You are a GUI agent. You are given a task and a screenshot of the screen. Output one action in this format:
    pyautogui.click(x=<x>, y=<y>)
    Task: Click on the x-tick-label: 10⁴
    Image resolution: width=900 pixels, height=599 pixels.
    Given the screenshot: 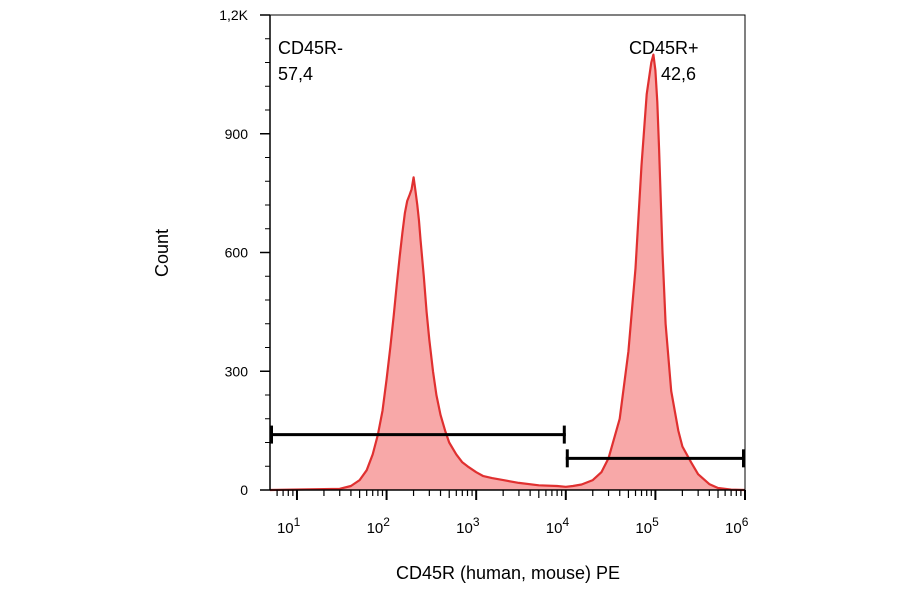 What is the action you would take?
    pyautogui.click(x=558, y=526)
    